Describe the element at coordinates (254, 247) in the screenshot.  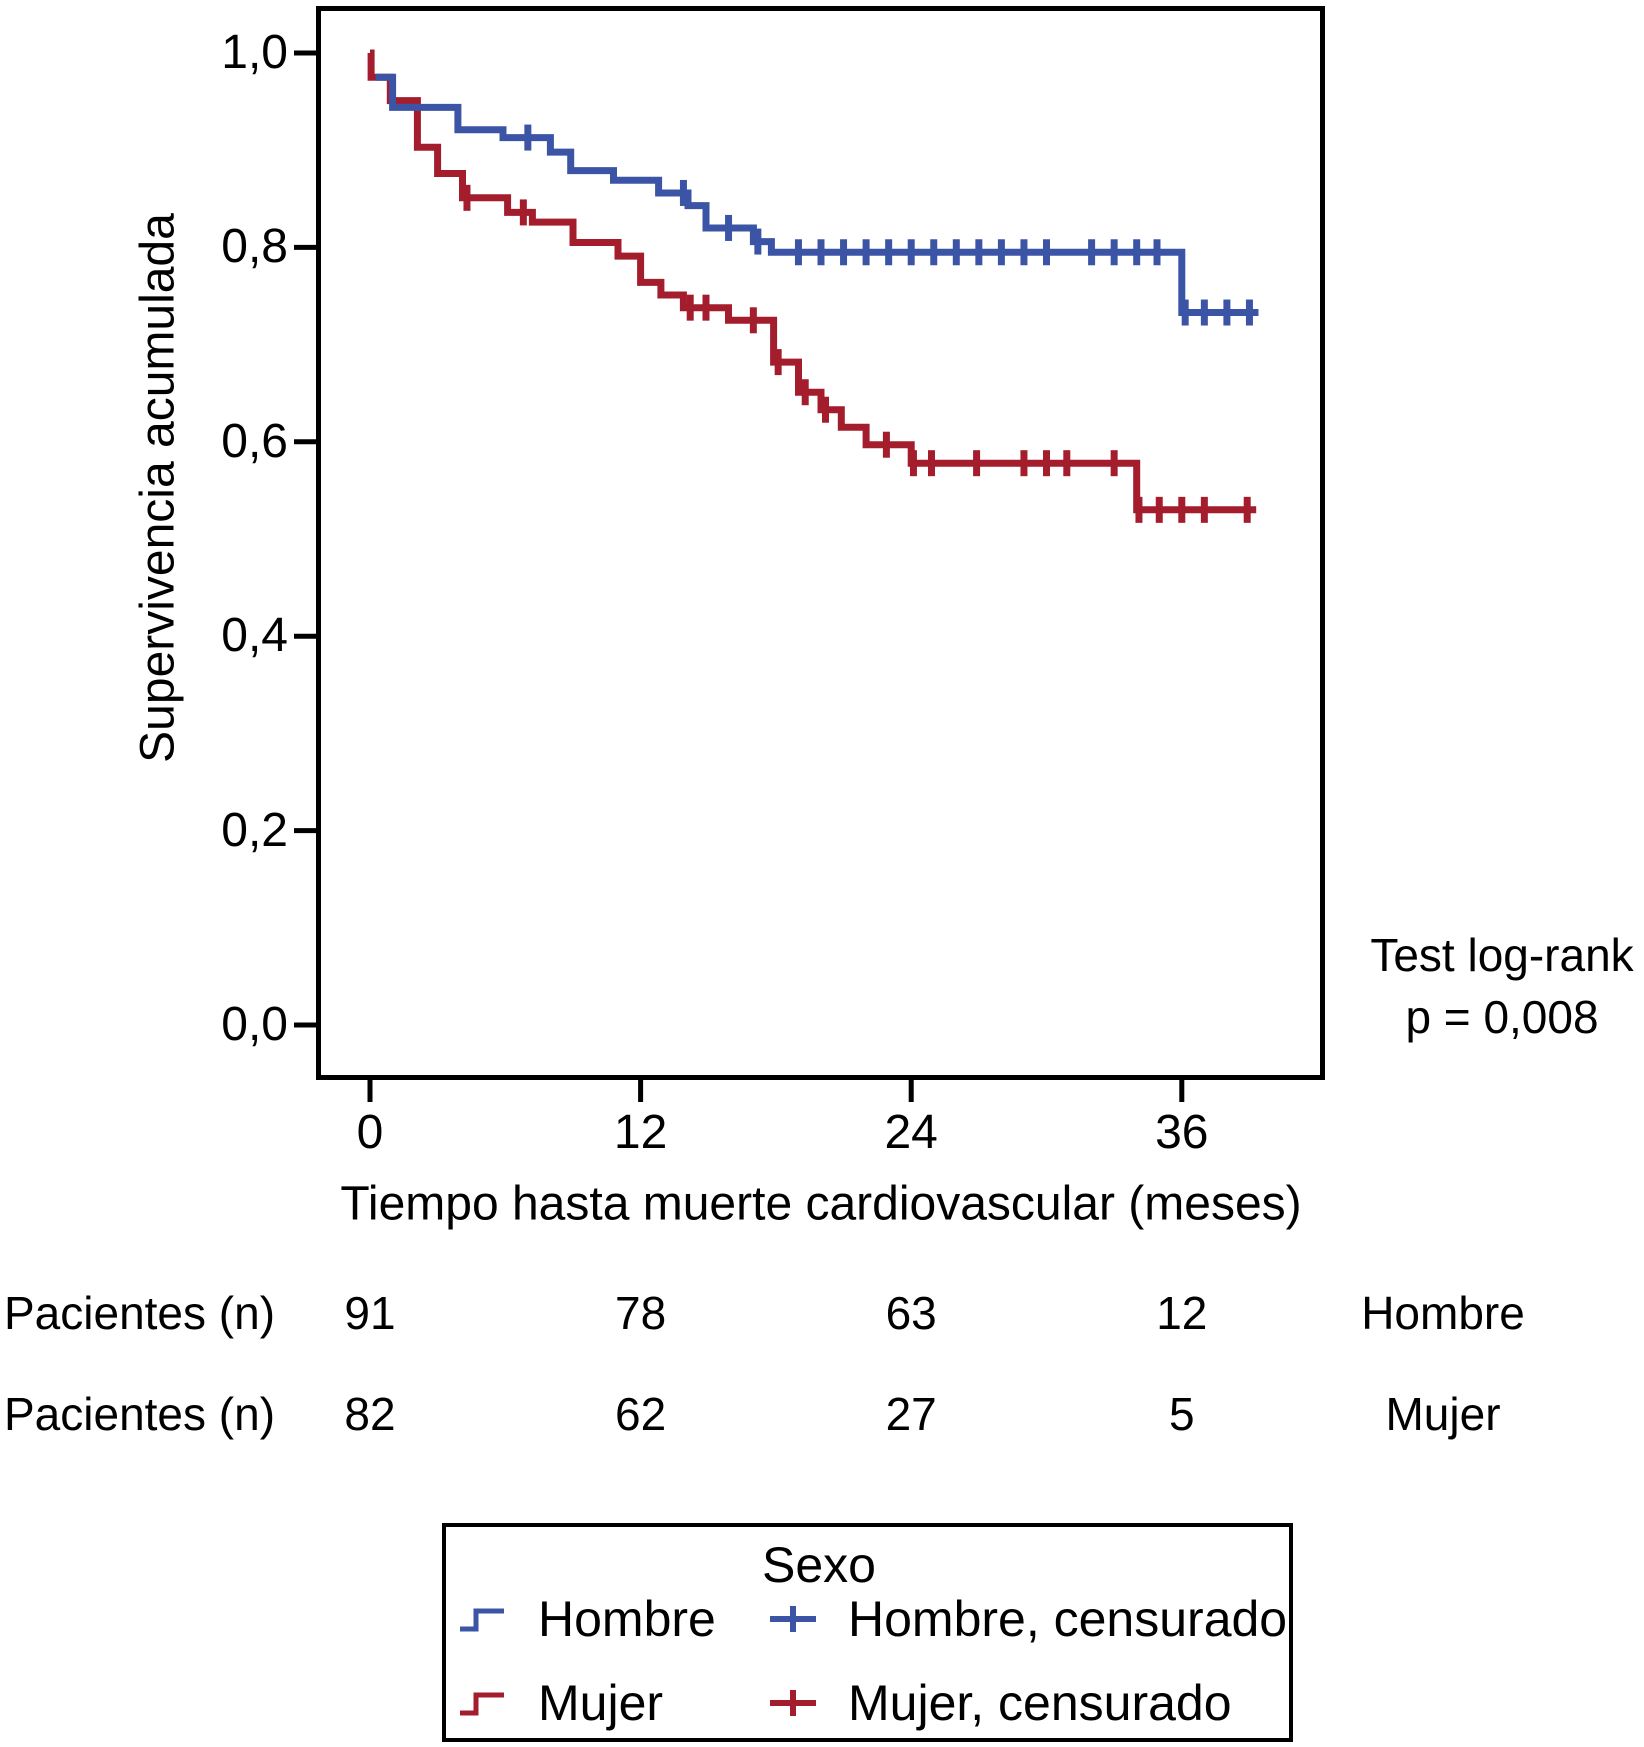
I see `y-tick-label: 0,8` at that location.